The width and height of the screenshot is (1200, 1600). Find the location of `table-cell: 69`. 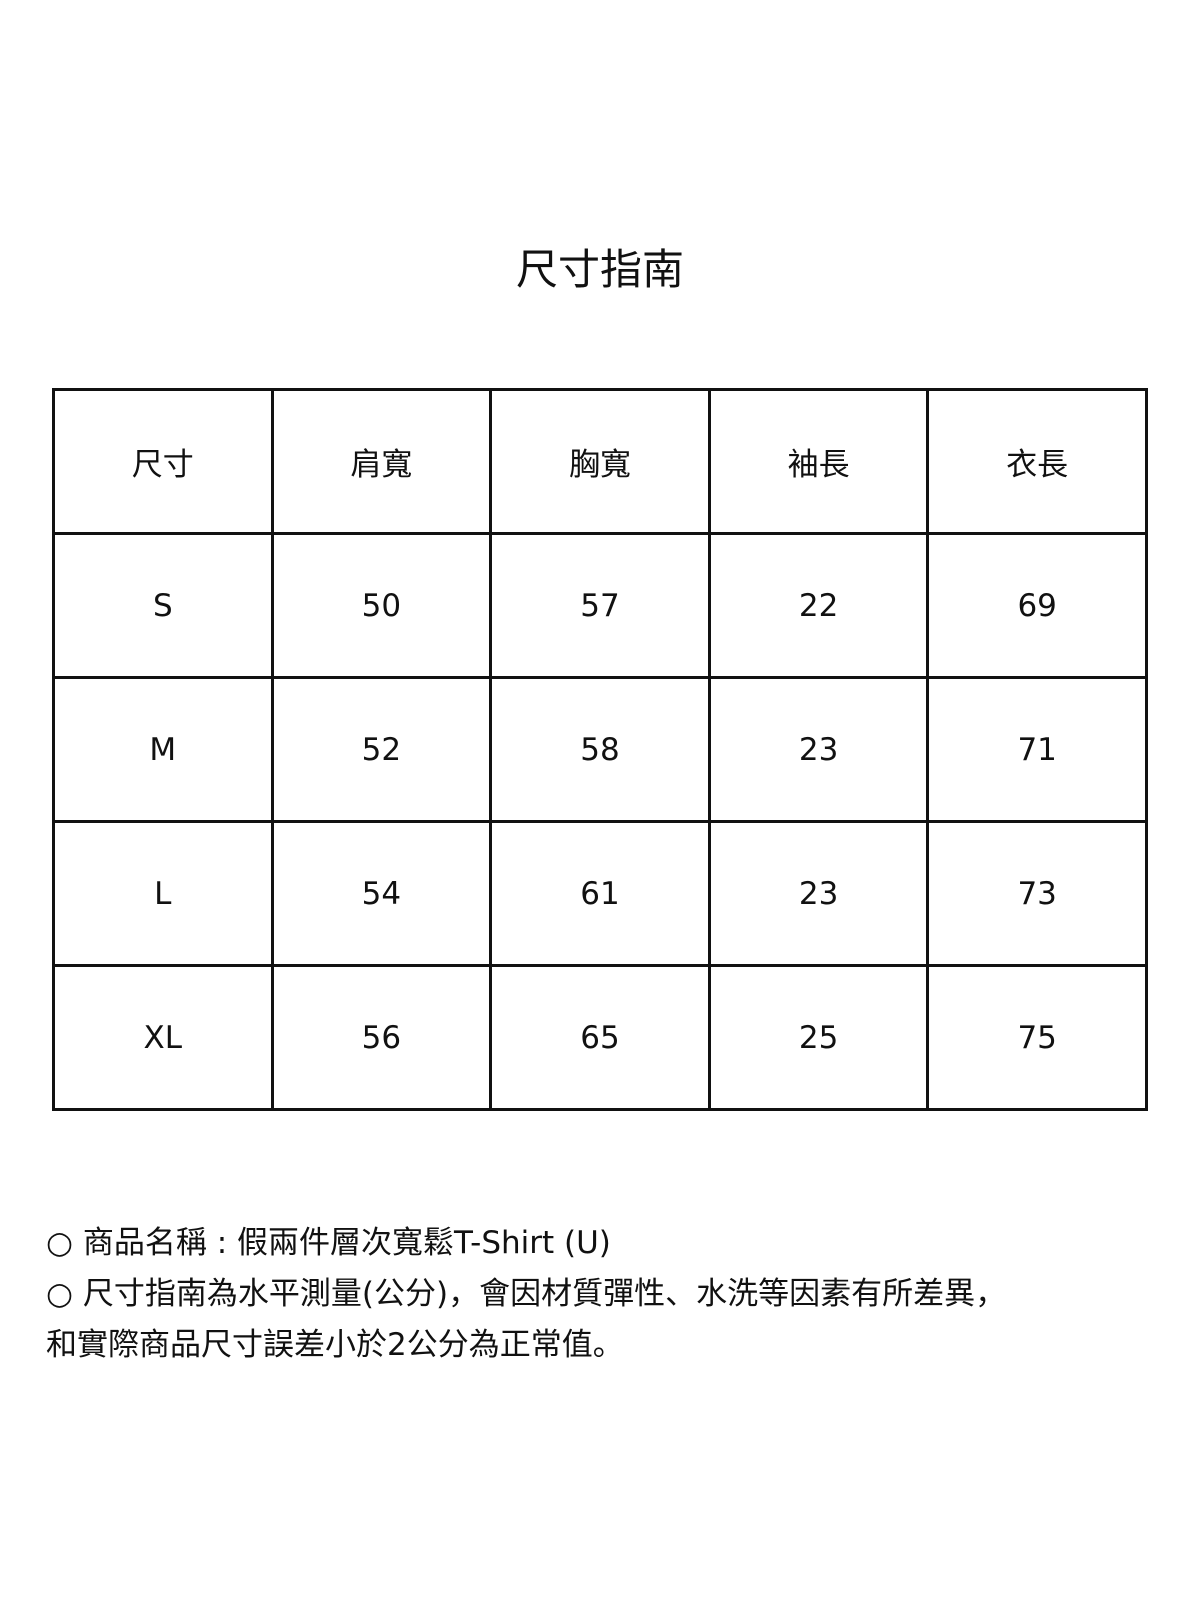

table-cell: 69 is located at coordinates (1037, 605).